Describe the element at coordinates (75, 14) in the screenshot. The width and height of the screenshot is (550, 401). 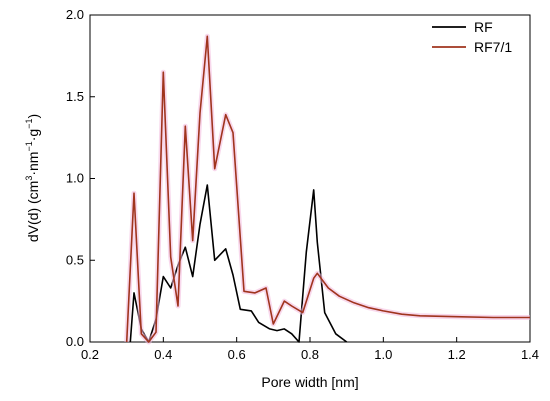
I see `y-tick-label: 2.0` at that location.